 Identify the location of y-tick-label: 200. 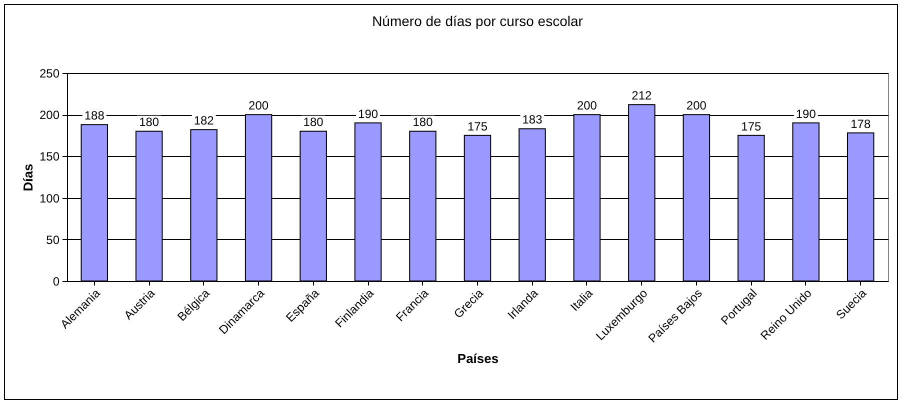
(49, 115).